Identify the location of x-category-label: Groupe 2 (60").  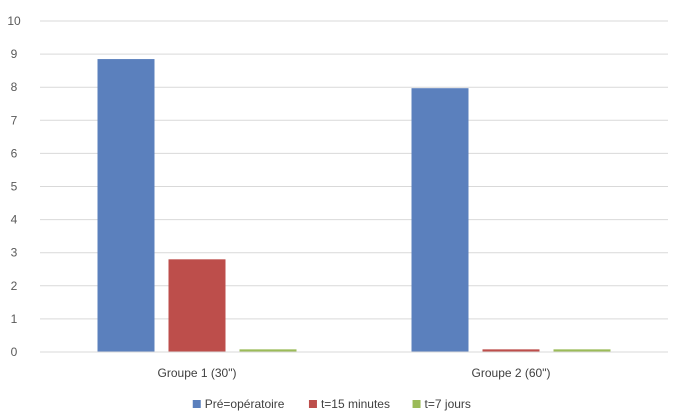
(511, 373).